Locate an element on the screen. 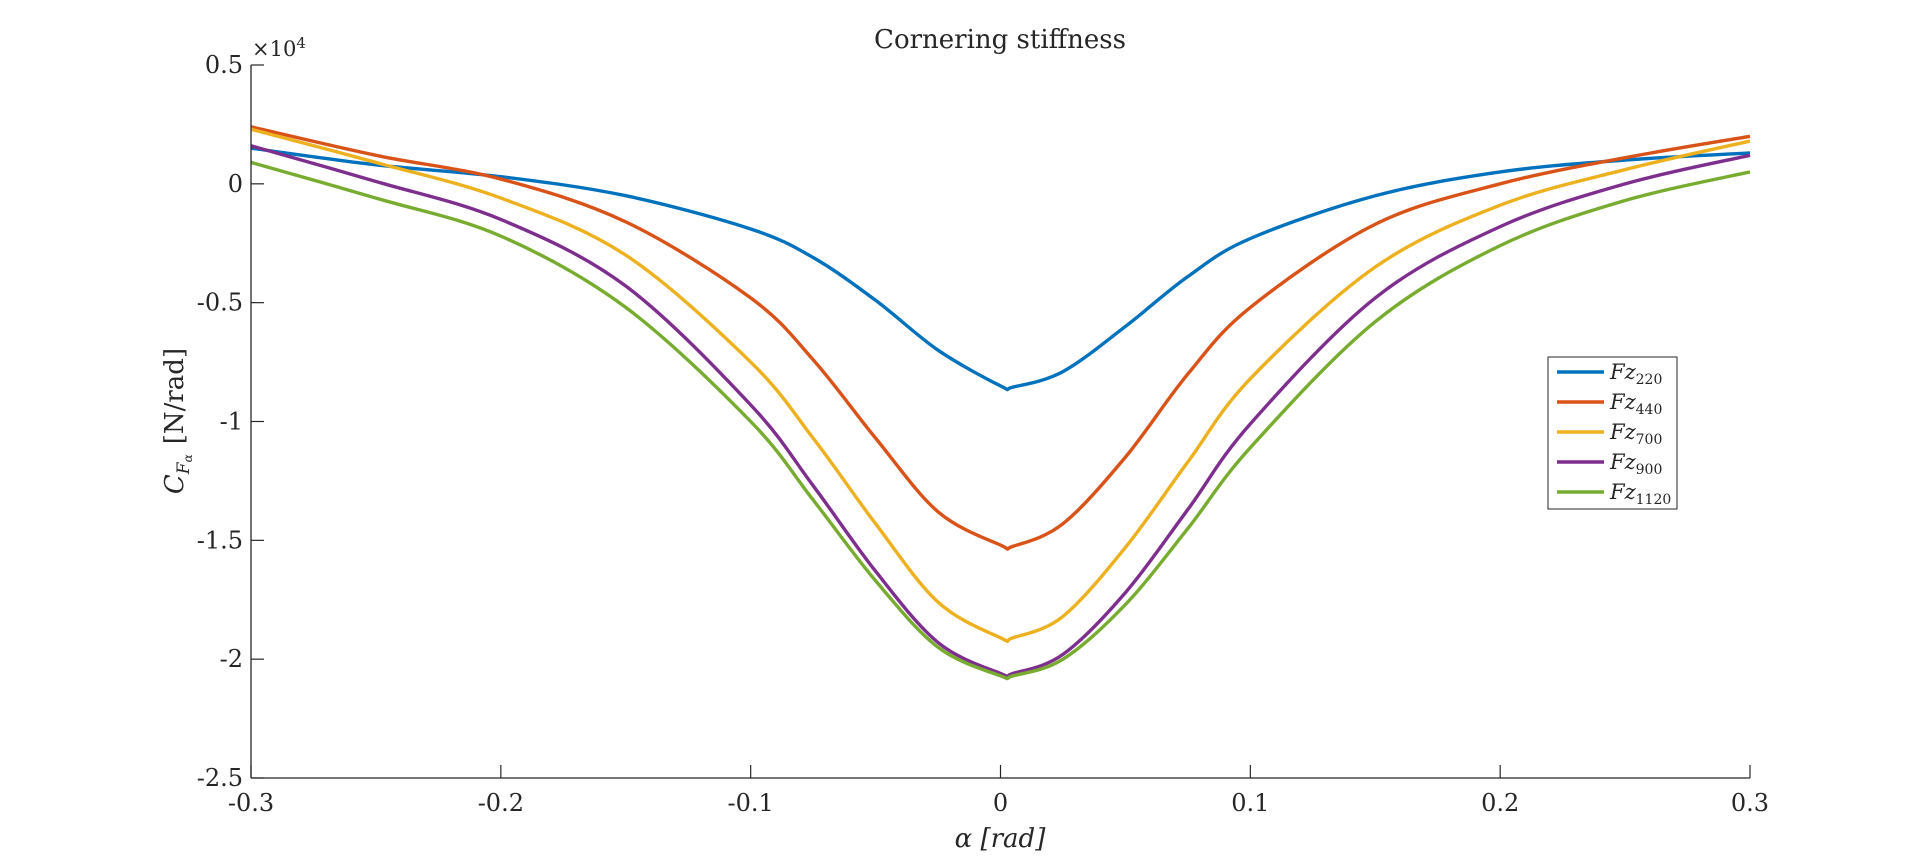  legend-label: Fz900 is located at coordinates (1635, 464).